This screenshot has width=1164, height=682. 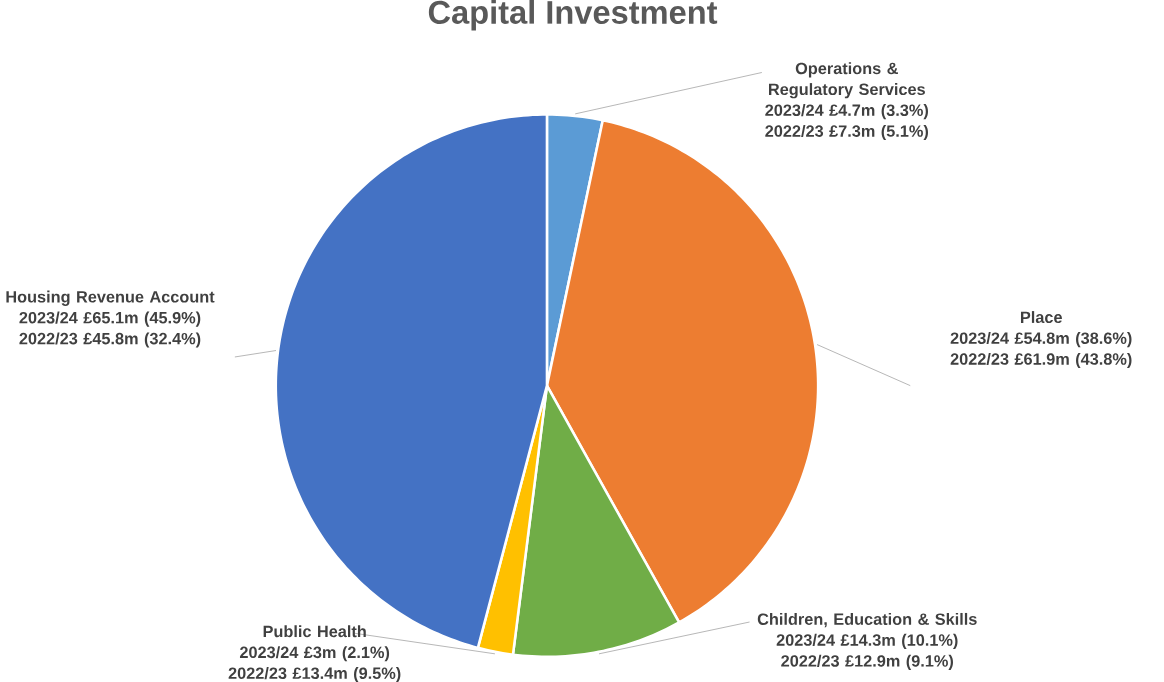 What do you see at coordinates (110, 298) in the screenshot?
I see `slice-label: Housing Revenue Account` at bounding box center [110, 298].